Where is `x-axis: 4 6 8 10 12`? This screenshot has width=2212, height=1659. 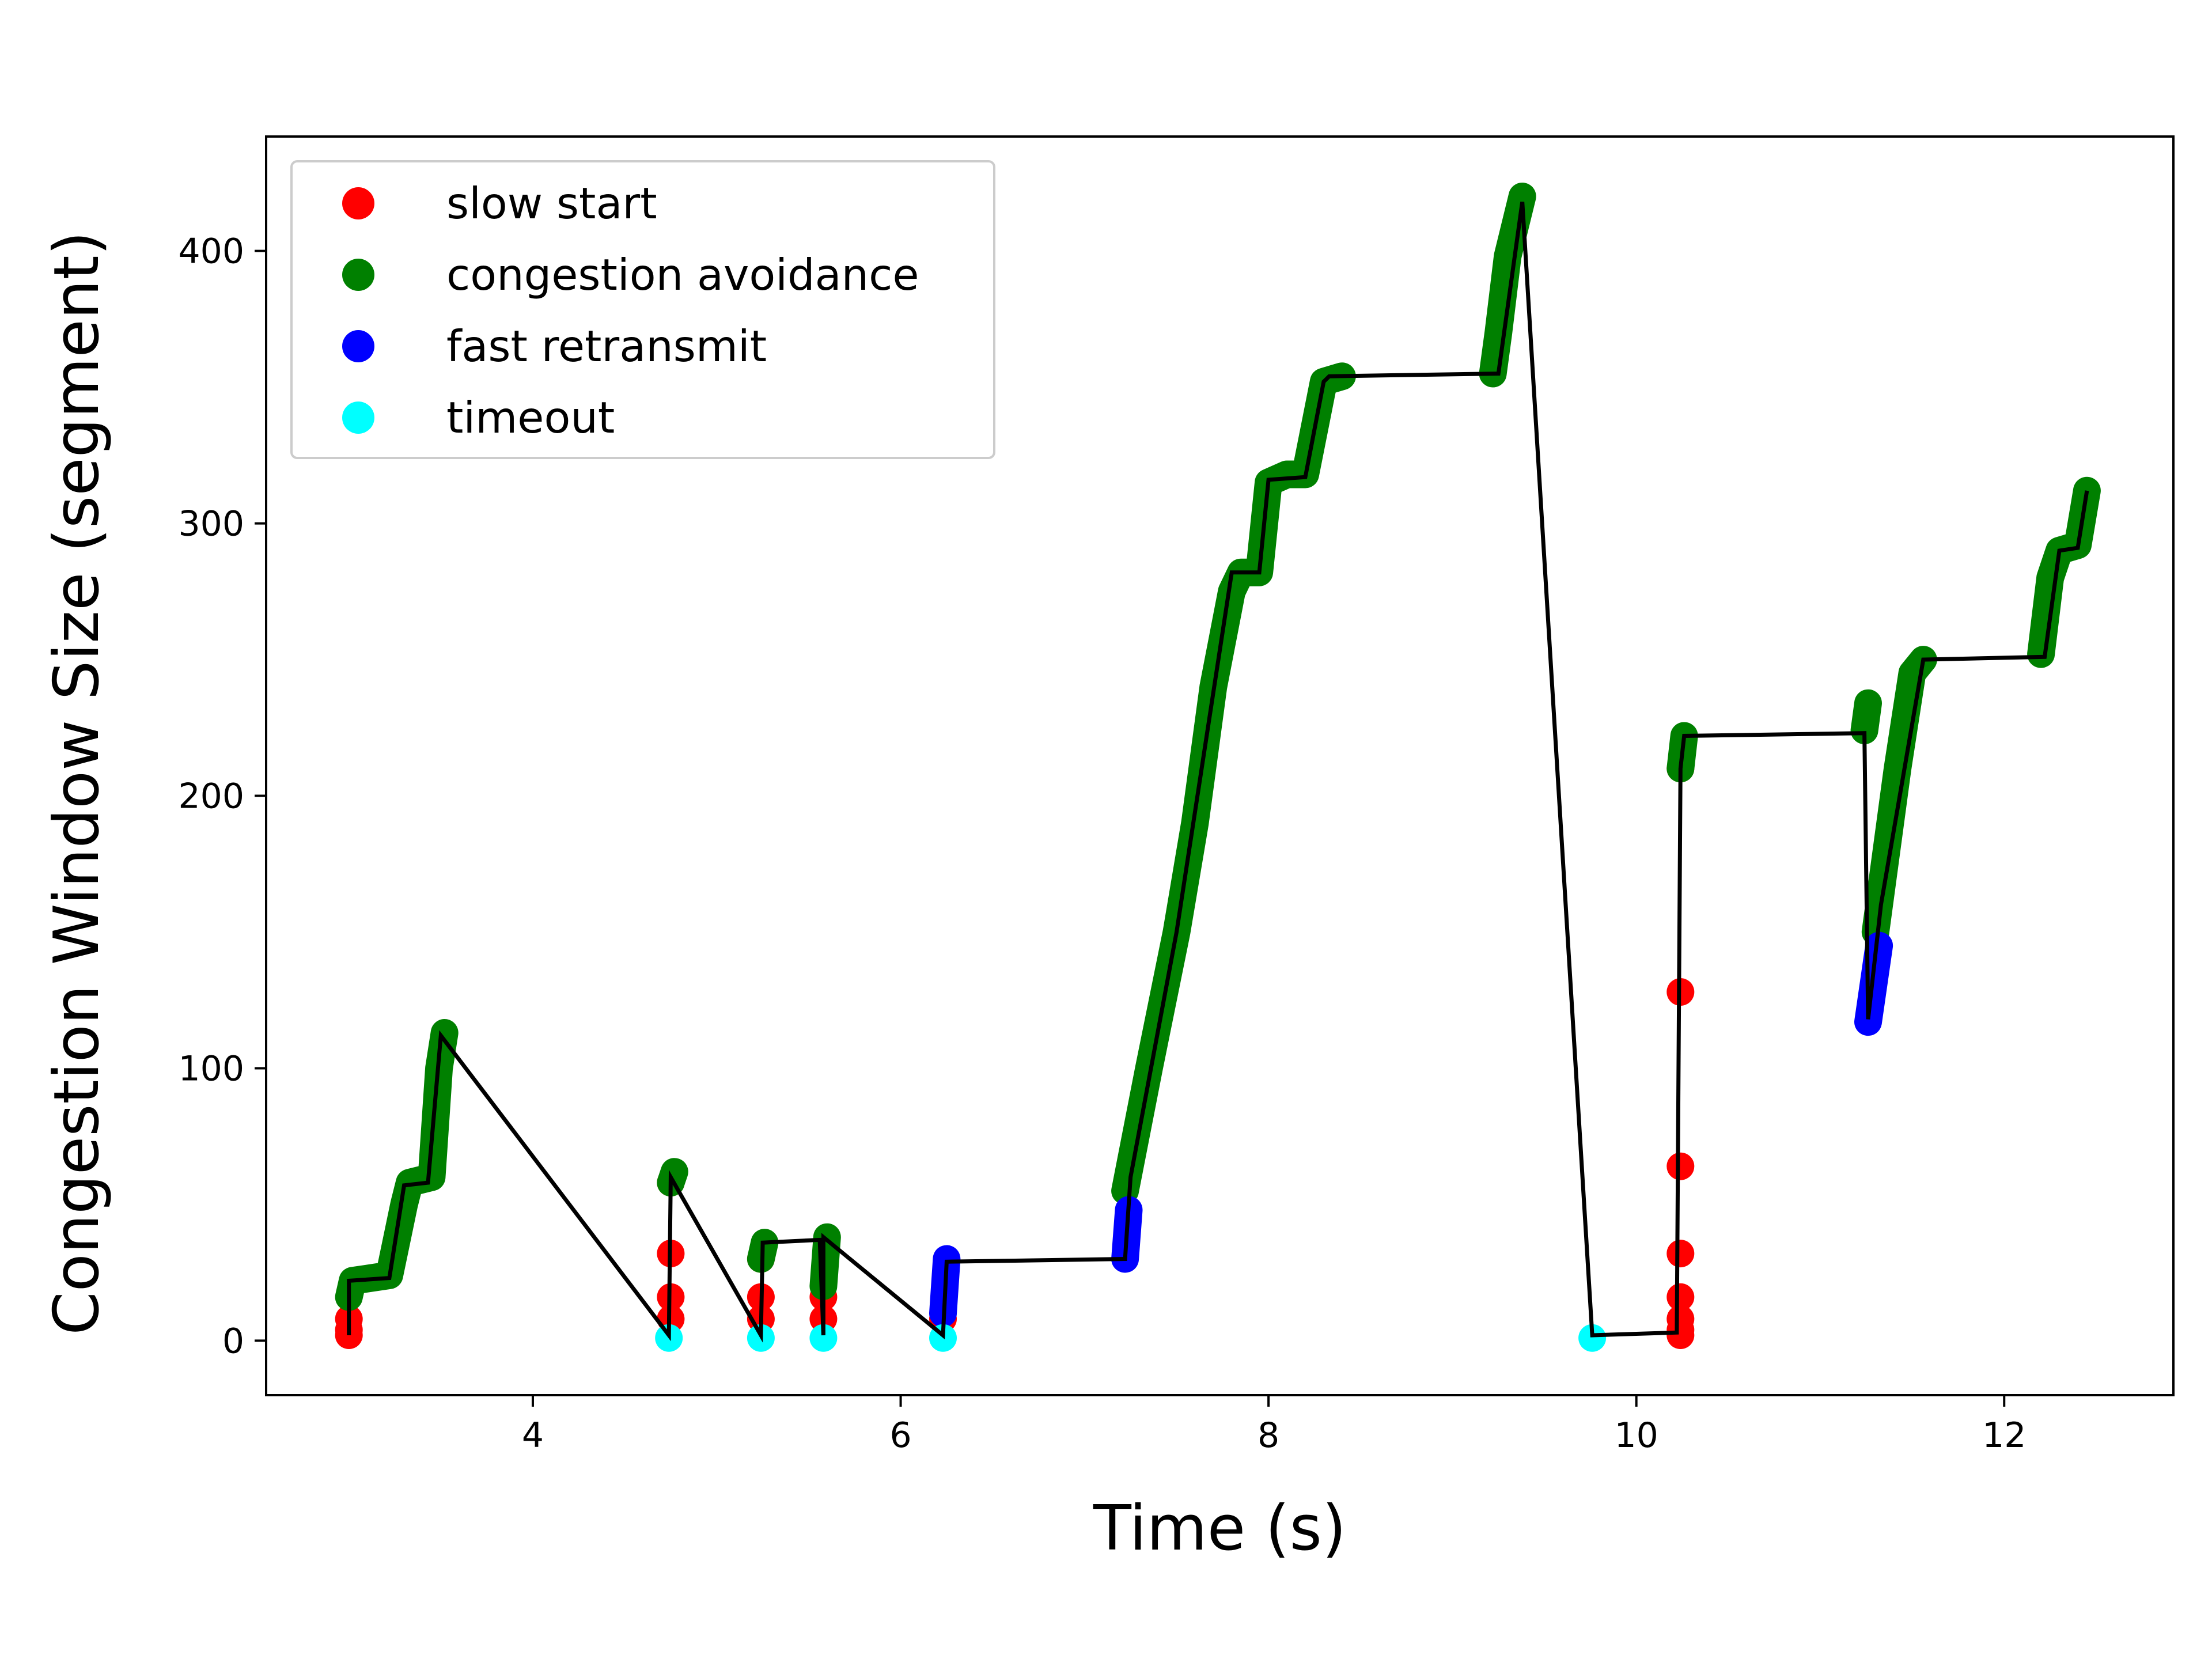
x-axis: 4 6 8 10 12 is located at coordinates (1274, 1425).